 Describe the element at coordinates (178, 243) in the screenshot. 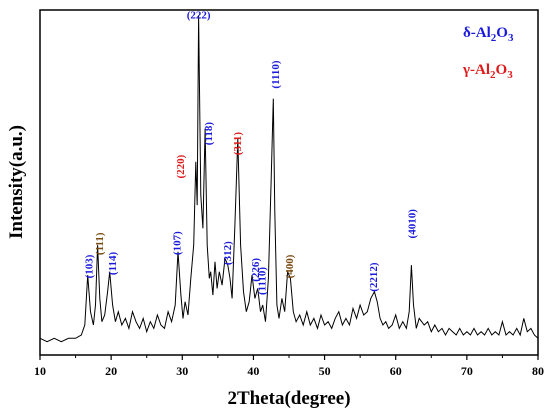

I see `peak-label: (107)` at that location.